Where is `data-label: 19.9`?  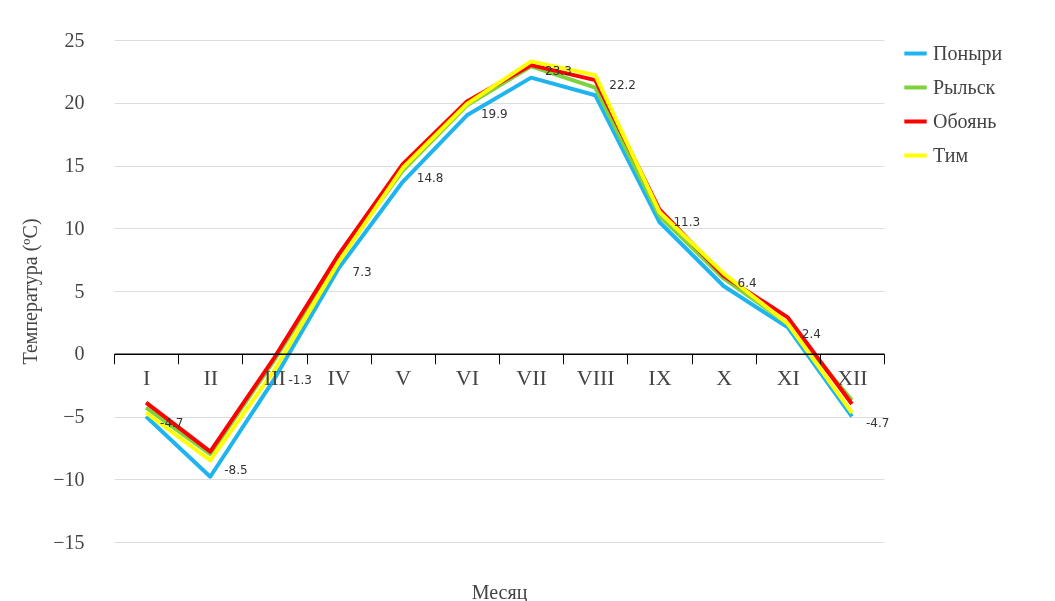 data-label: 19.9 is located at coordinates (494, 114).